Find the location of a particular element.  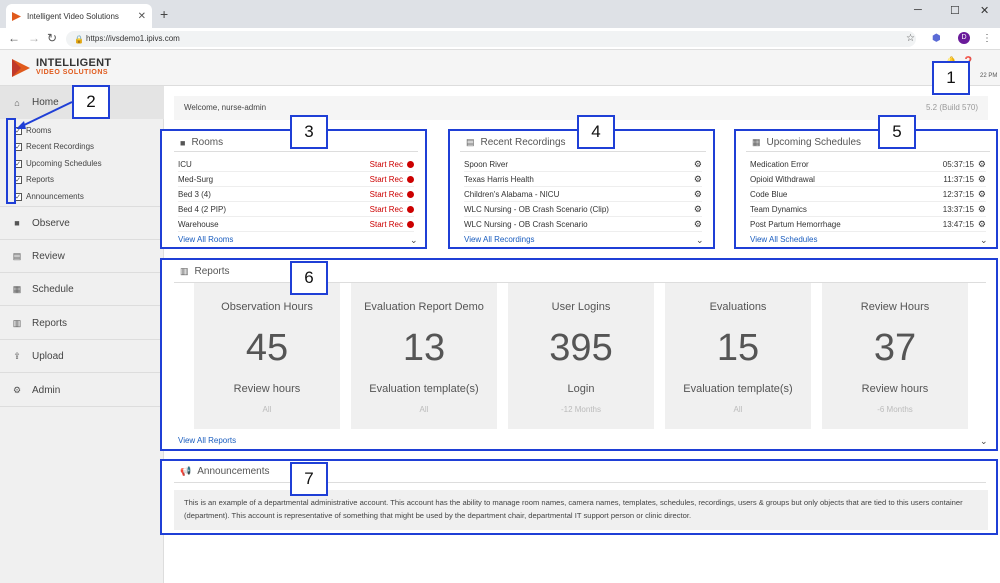

schedule-name: Post Partum Hemorrhage is located at coordinates (795, 224).